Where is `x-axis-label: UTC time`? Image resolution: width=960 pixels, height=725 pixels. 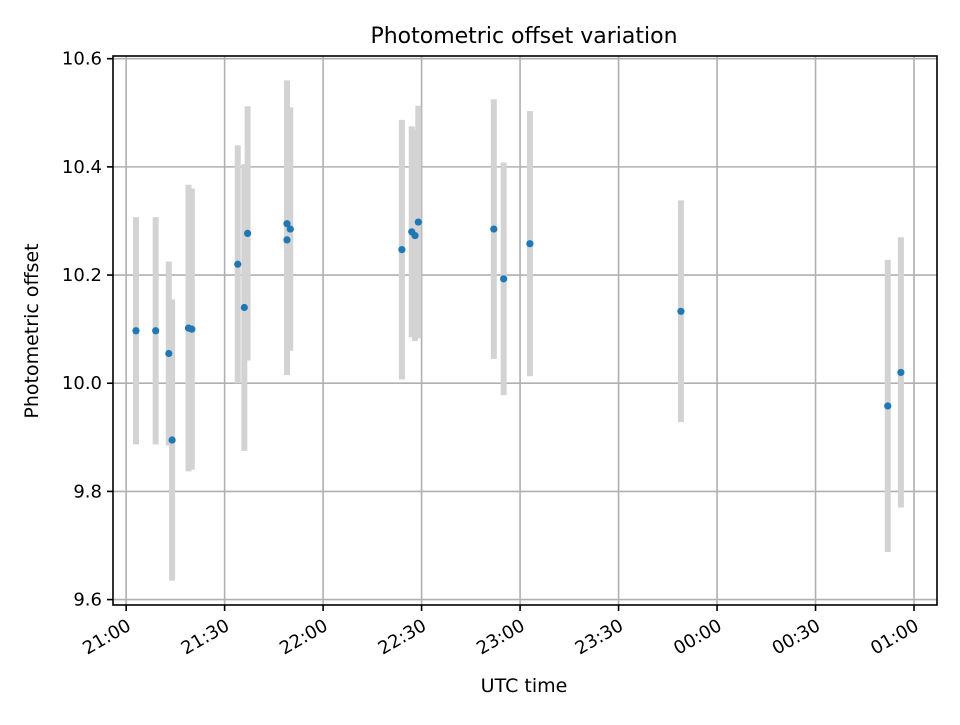
x-axis-label: UTC time is located at coordinates (524, 686).